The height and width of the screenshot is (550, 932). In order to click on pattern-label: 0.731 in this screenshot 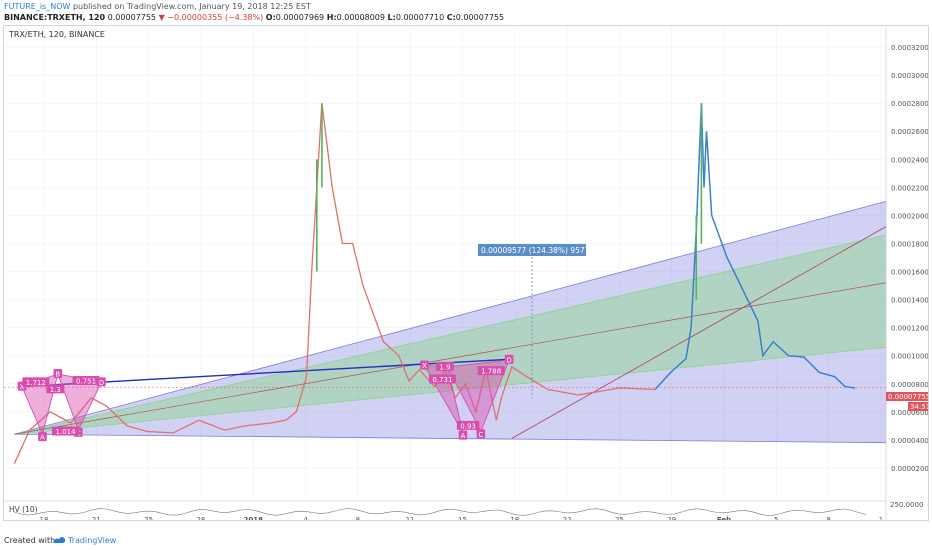, I will do `click(442, 379)`.